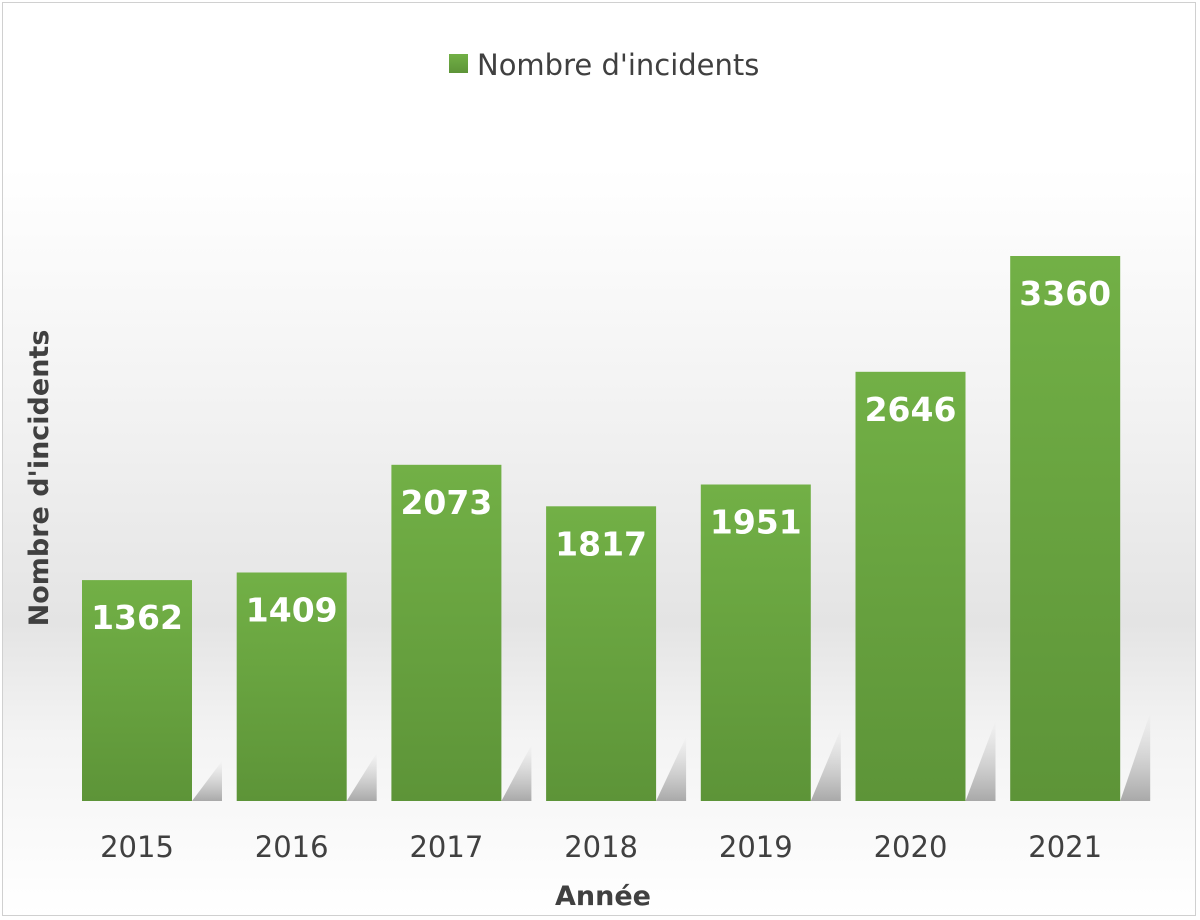 The width and height of the screenshot is (1200, 920). What do you see at coordinates (291, 686) in the screenshot?
I see `bar-2016` at bounding box center [291, 686].